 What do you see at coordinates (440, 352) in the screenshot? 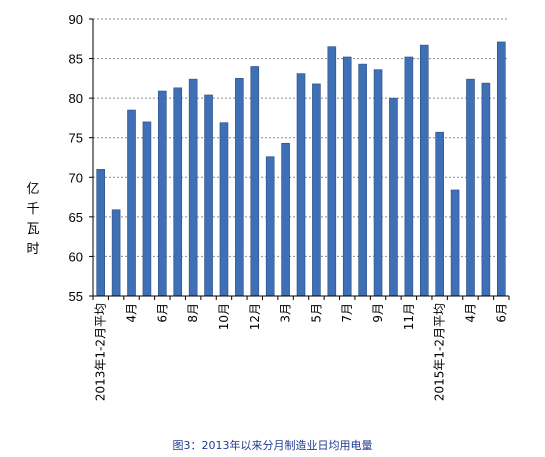
I see `x-tick-label: 2015年1-2月平均` at bounding box center [440, 352].